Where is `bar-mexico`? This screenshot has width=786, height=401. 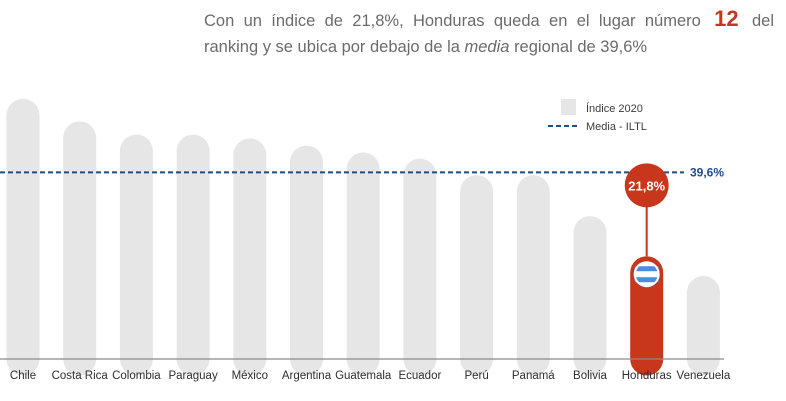
bar-mexico is located at coordinates (250, 257).